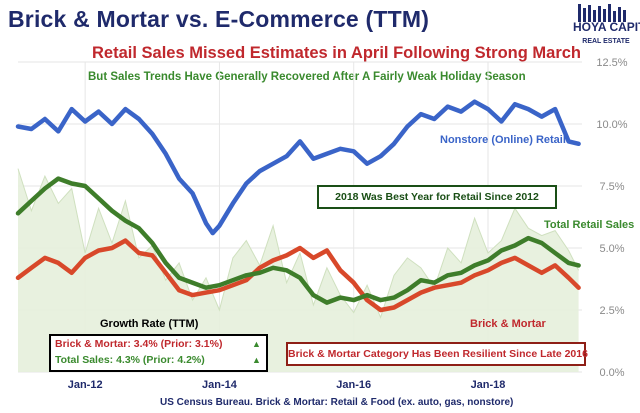 This screenshot has height=413, width=640. Describe the element at coordinates (611, 373) in the screenshot. I see `y-tick-label: 0.0%` at that location.